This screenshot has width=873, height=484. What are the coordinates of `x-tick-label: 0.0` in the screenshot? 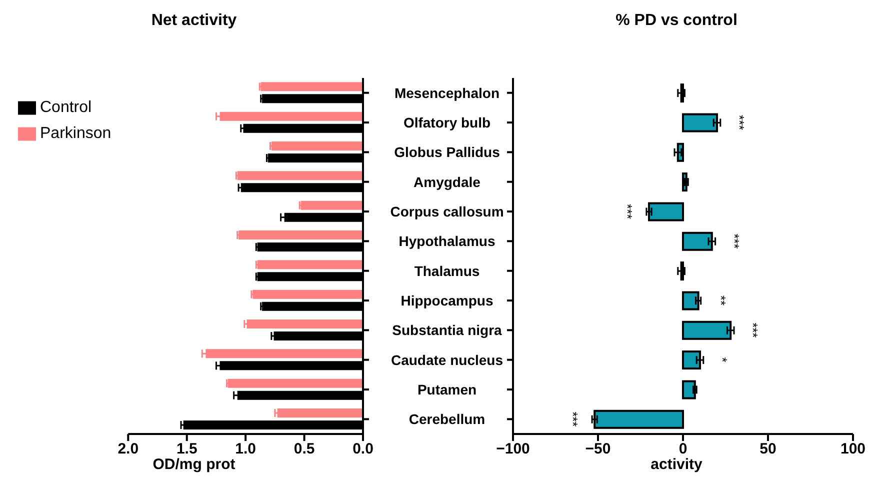 It's located at (363, 449).